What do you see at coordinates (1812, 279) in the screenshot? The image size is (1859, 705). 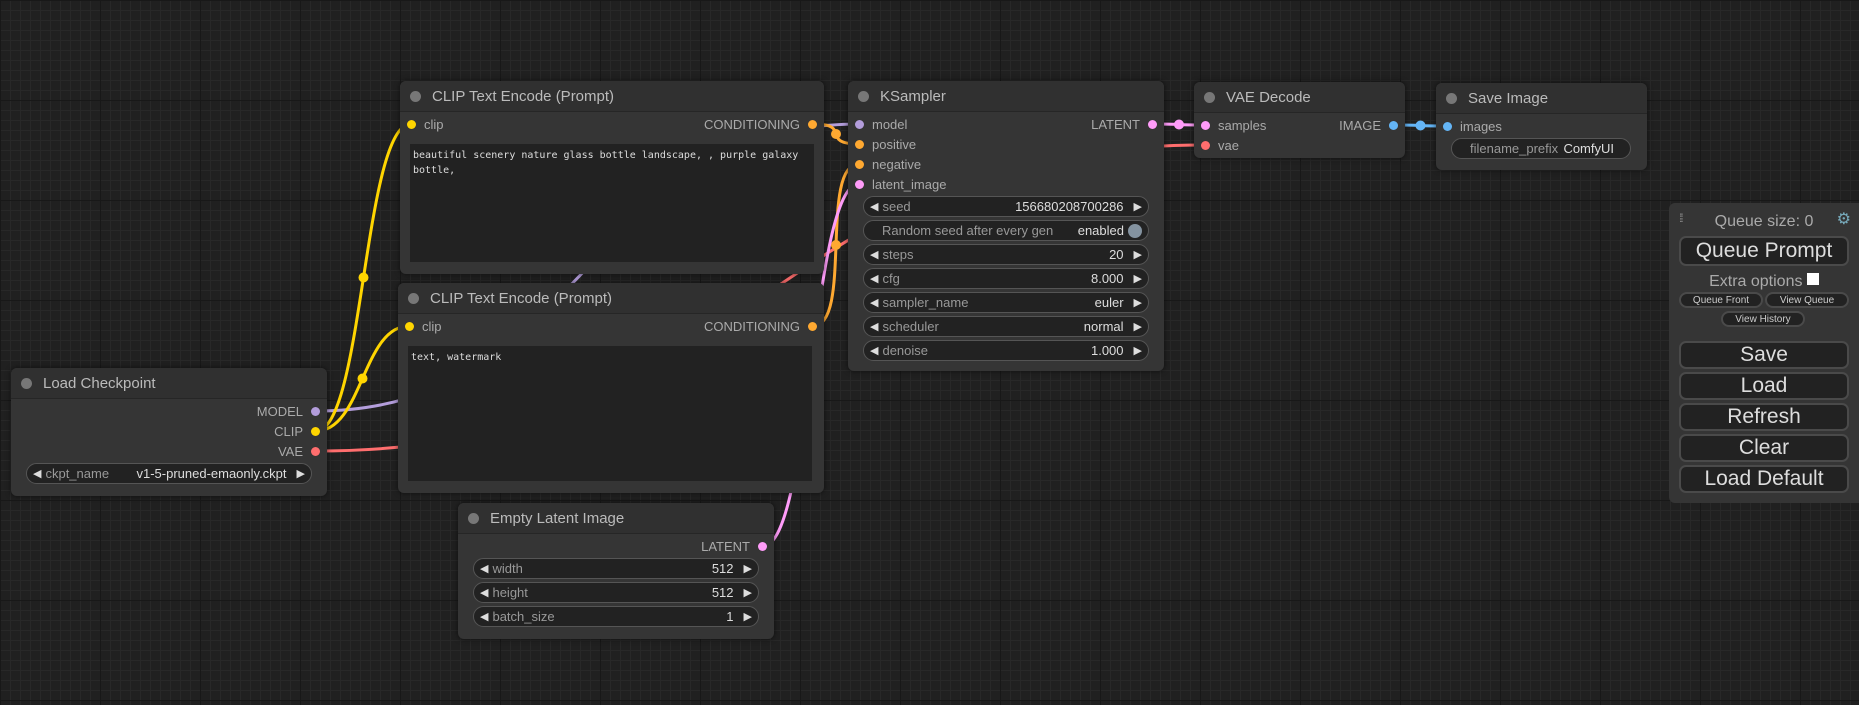 I see `extra-options-checkbox` at bounding box center [1812, 279].